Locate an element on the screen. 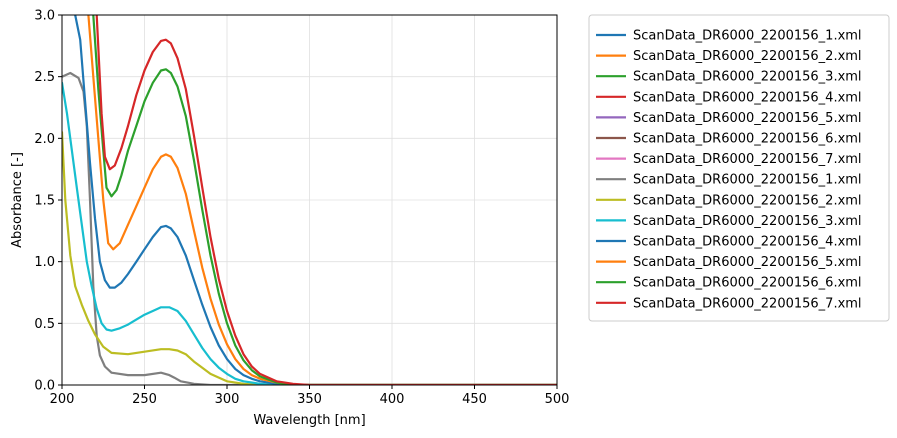 Image resolution: width=897 pixels, height=438 pixels. y-axis: 0.0 0.5 1.0 1.5 2.0 2.5 3.0 is located at coordinates (48, 201).